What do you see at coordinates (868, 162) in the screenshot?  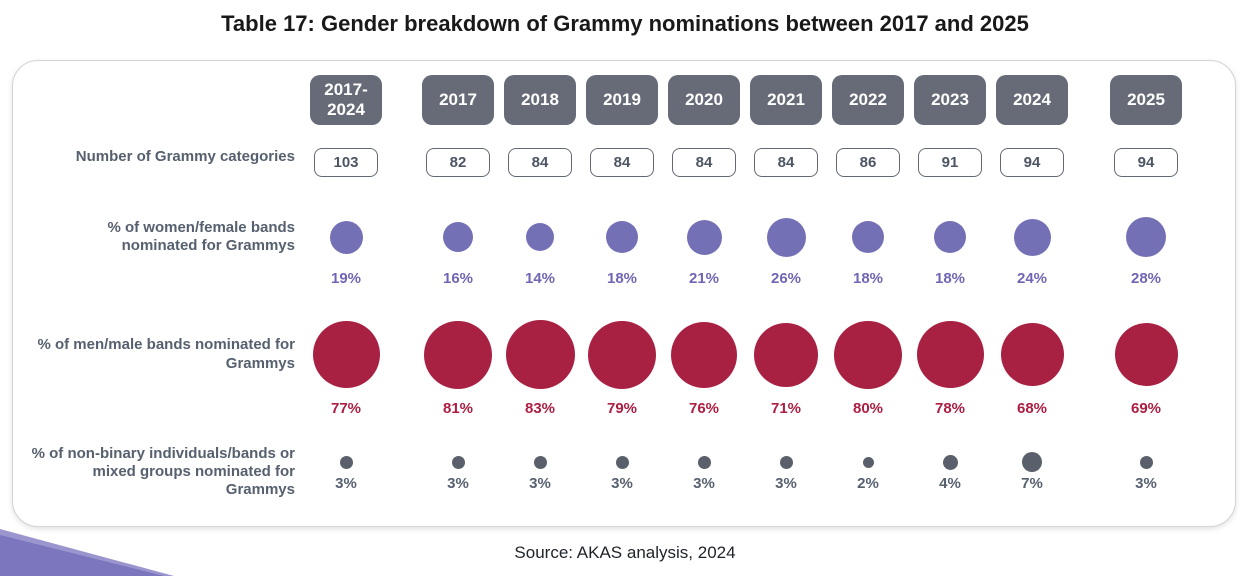 I see `category-count-box: 86` at bounding box center [868, 162].